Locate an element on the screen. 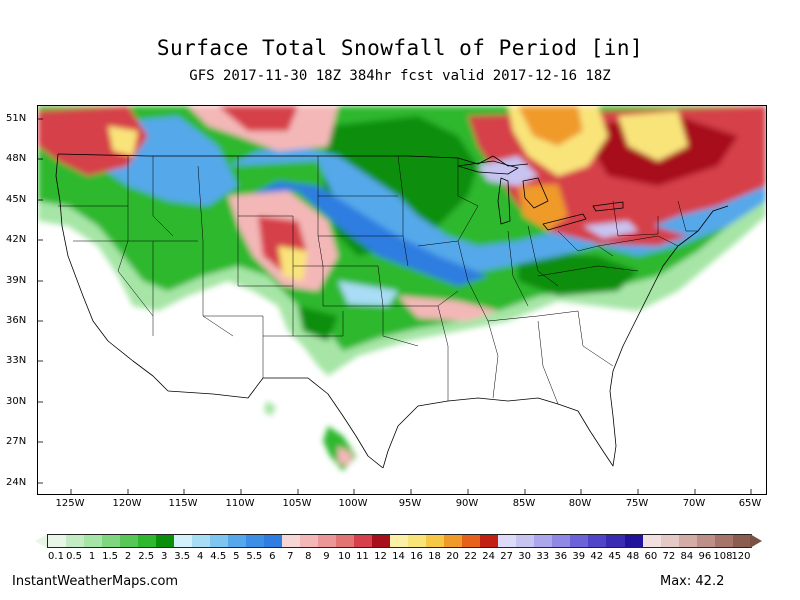 The image size is (800, 600). colorbar-label: 36 is located at coordinates (561, 556).